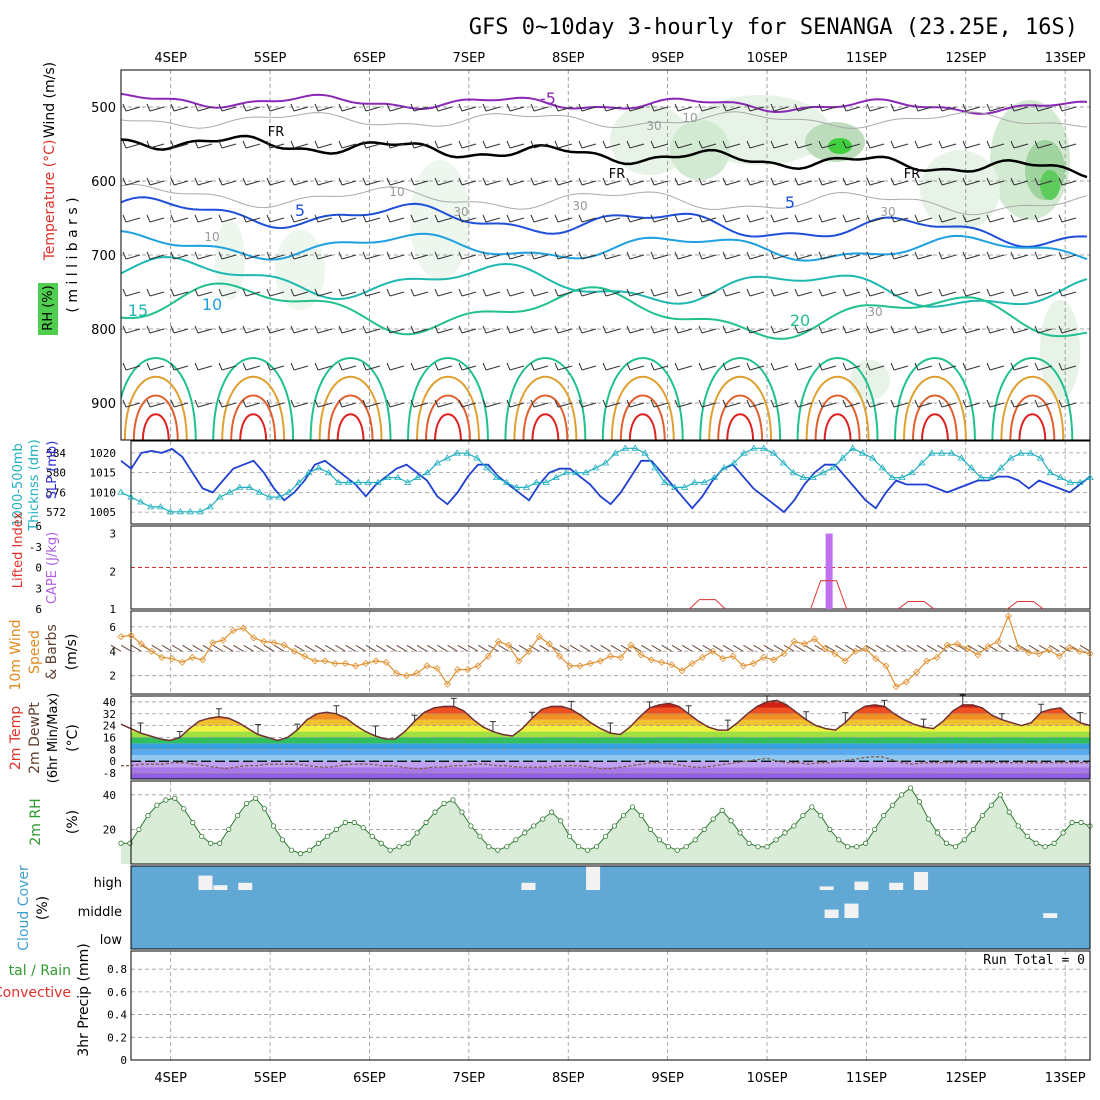 The height and width of the screenshot is (1100, 1100). I want to click on panel-frame, so click(610, 737).